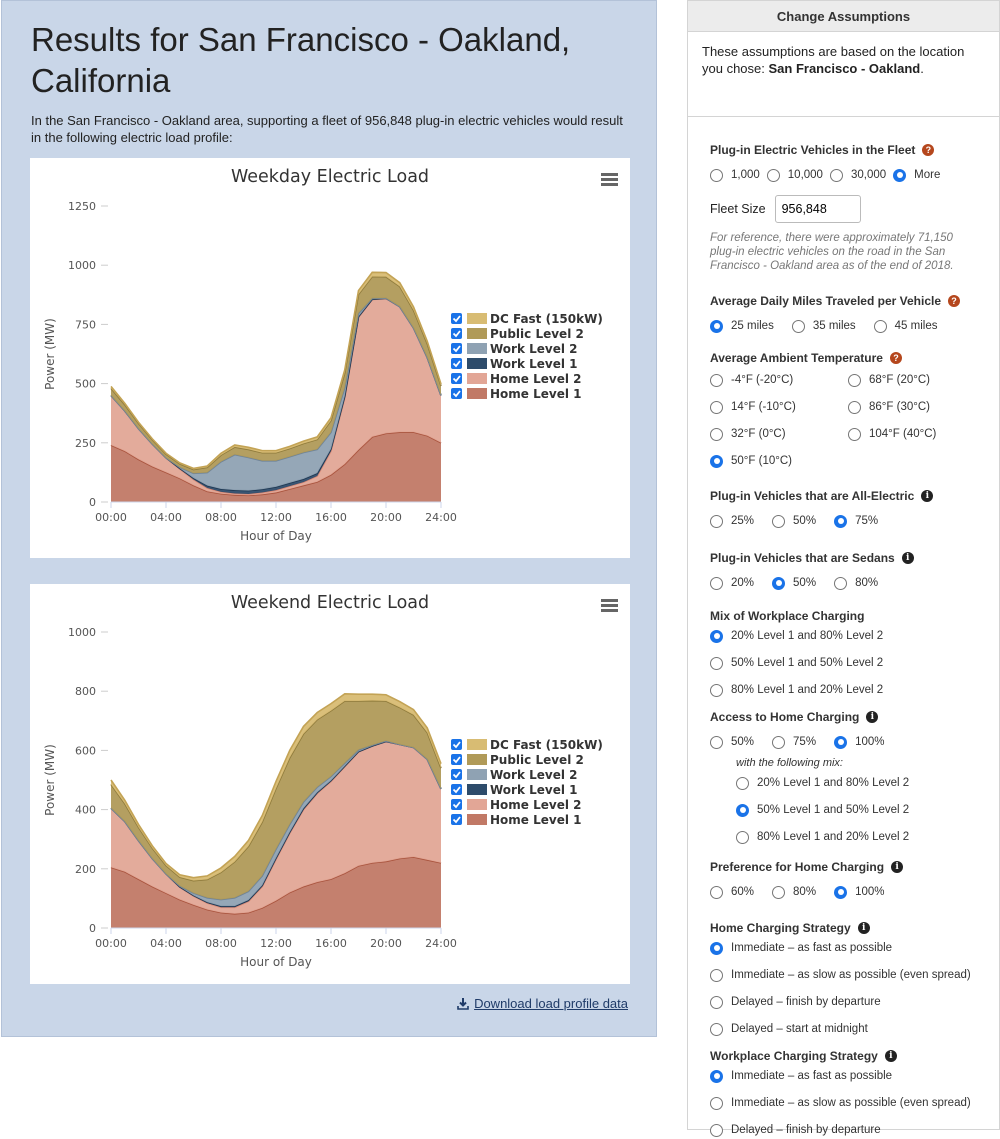 Image resolution: width=1000 pixels, height=1139 pixels. I want to click on radio-option: 10,000, so click(794, 175).